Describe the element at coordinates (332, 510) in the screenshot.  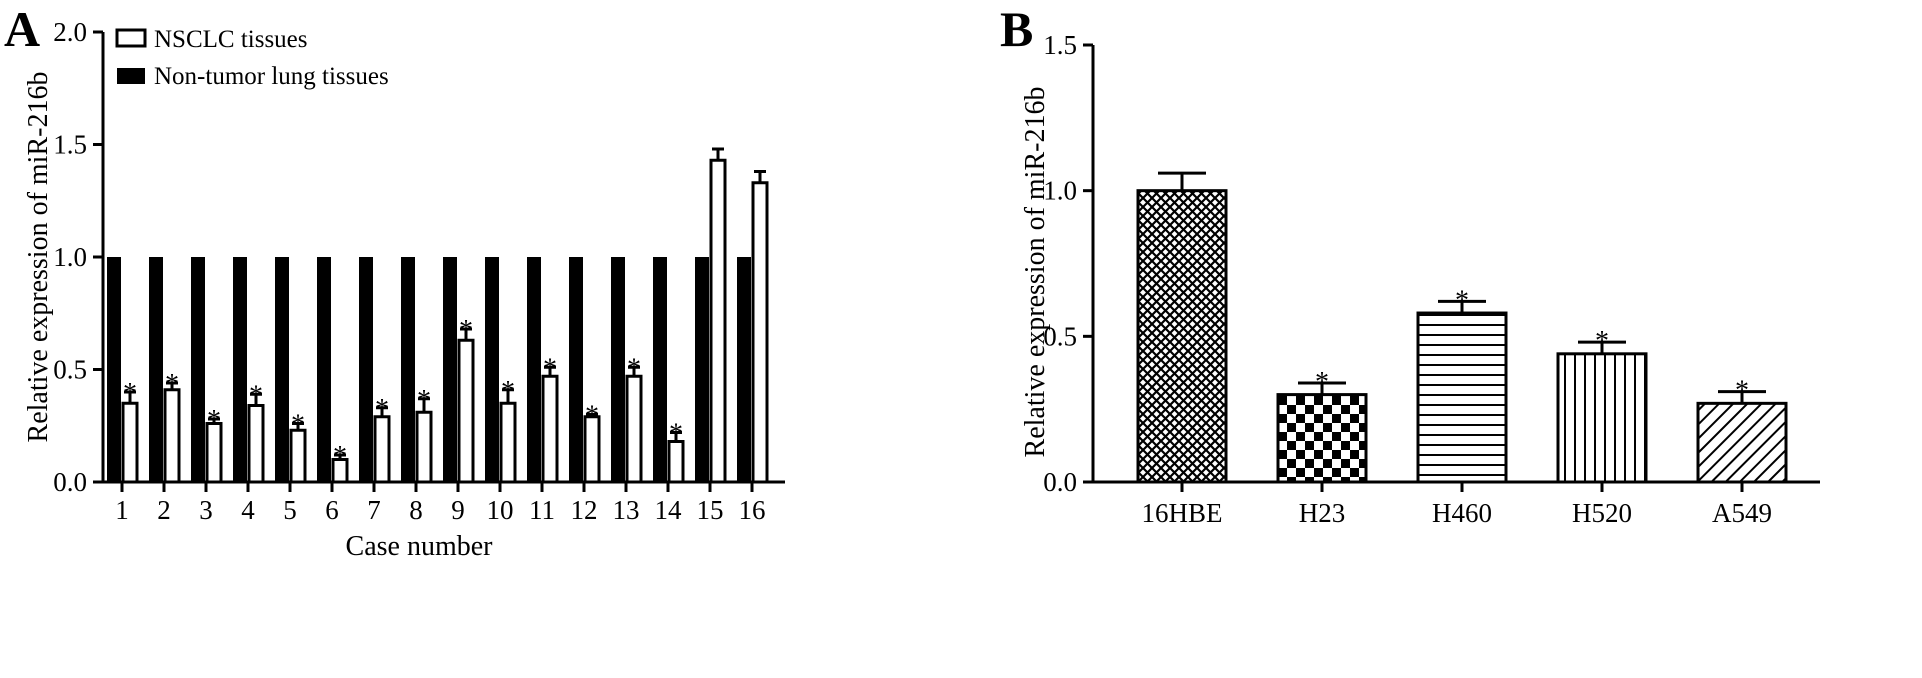
I see `x-tick-label: 6` at that location.